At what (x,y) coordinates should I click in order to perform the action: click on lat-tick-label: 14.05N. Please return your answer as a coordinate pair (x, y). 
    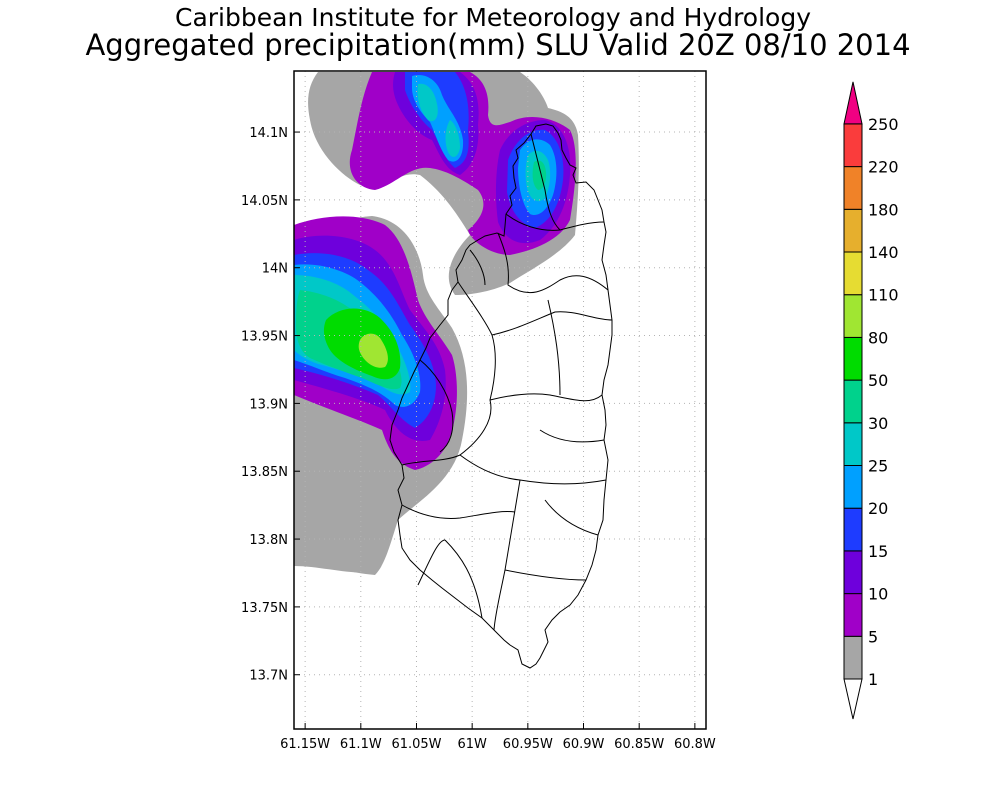
    Looking at the image, I should click on (264, 201).